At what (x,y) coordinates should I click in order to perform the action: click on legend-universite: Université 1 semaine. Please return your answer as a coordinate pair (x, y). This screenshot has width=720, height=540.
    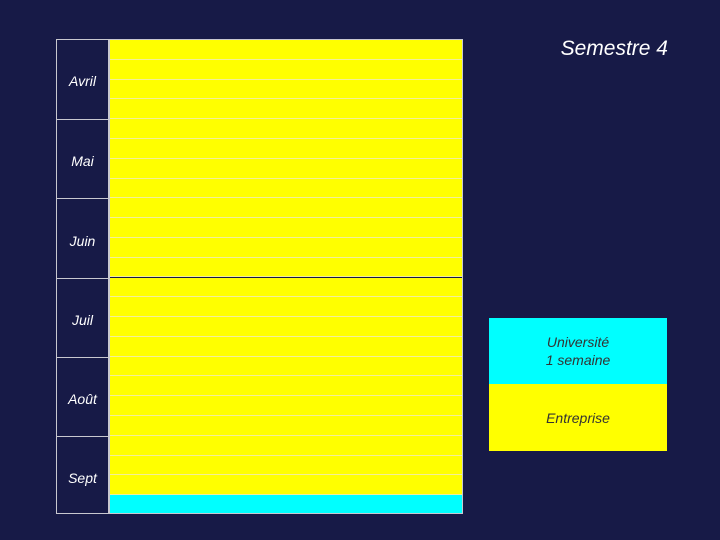
    Looking at the image, I should click on (578, 351).